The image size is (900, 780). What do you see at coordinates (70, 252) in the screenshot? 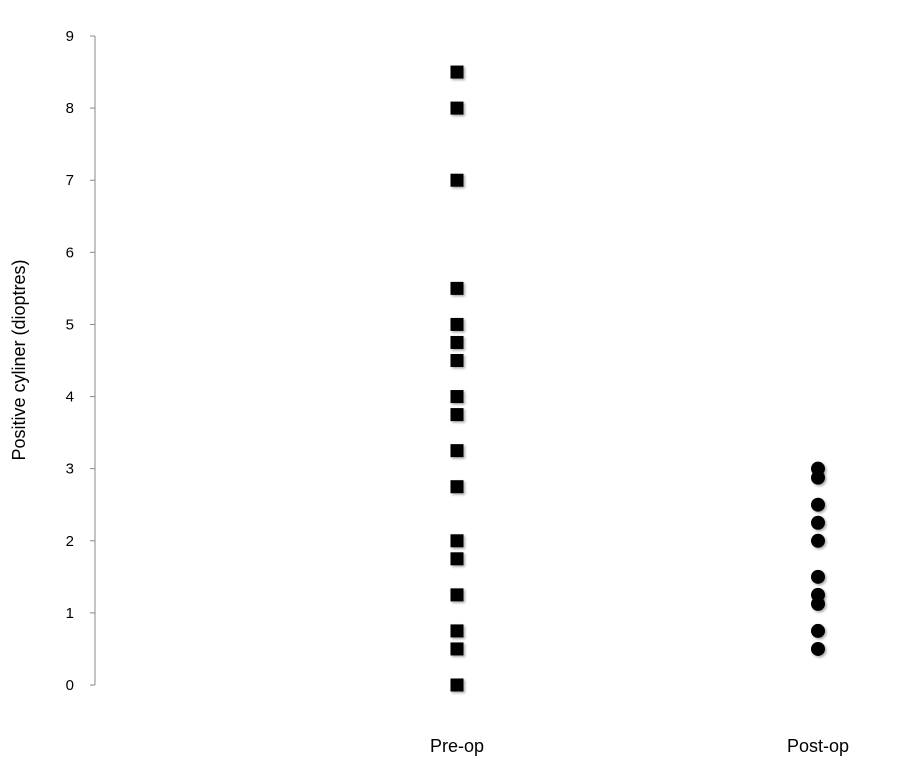
I see `y-tick-label: 6` at bounding box center [70, 252].